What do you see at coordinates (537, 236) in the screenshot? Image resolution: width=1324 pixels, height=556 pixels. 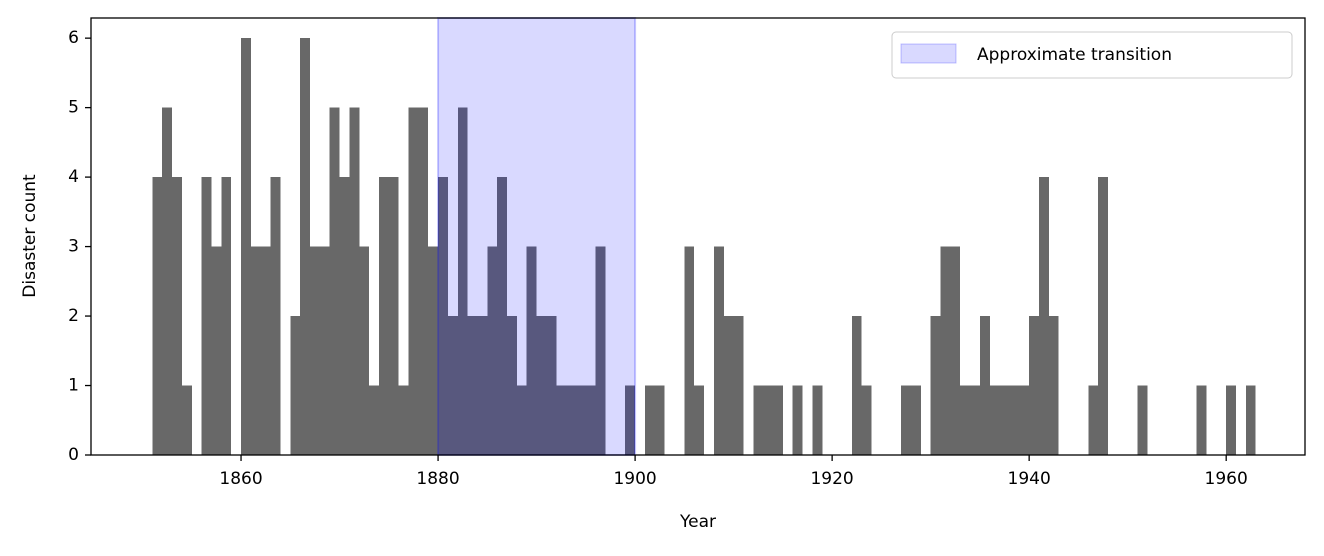 I see `shaded-region` at bounding box center [537, 236].